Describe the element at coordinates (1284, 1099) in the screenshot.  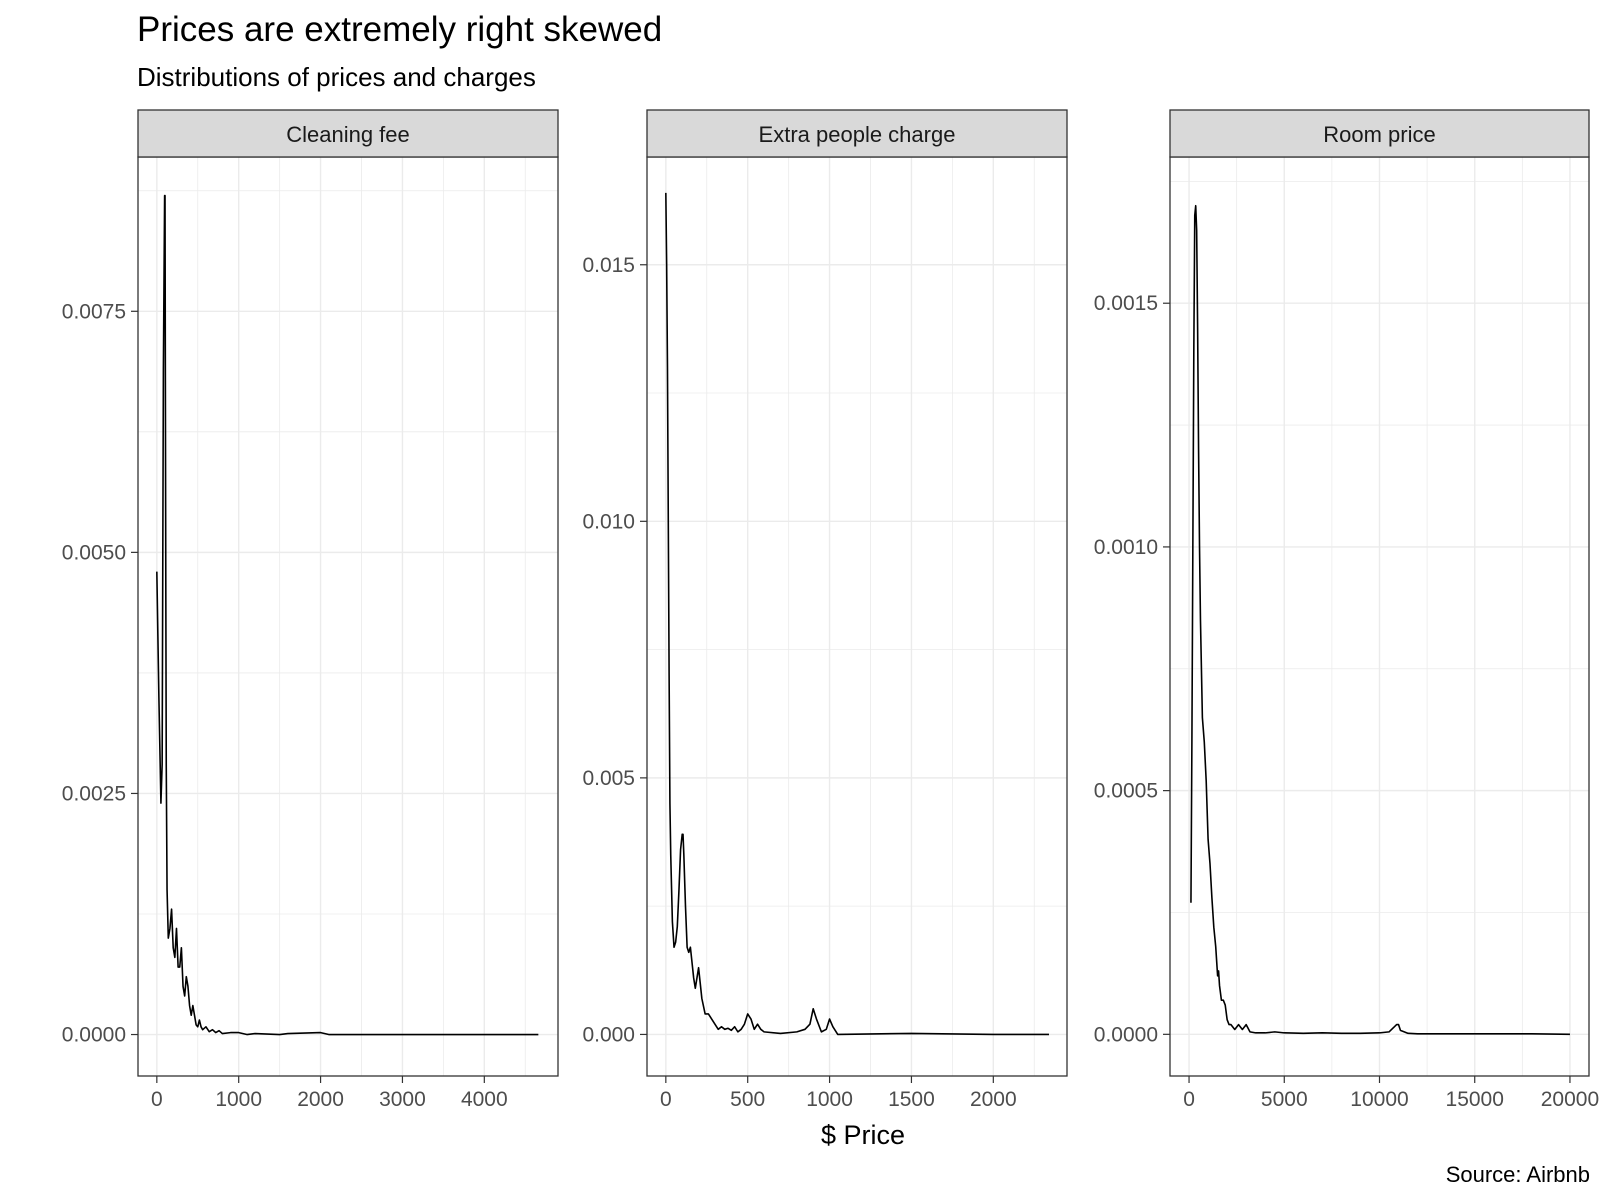
I see `x-tick-label: 5000` at that location.